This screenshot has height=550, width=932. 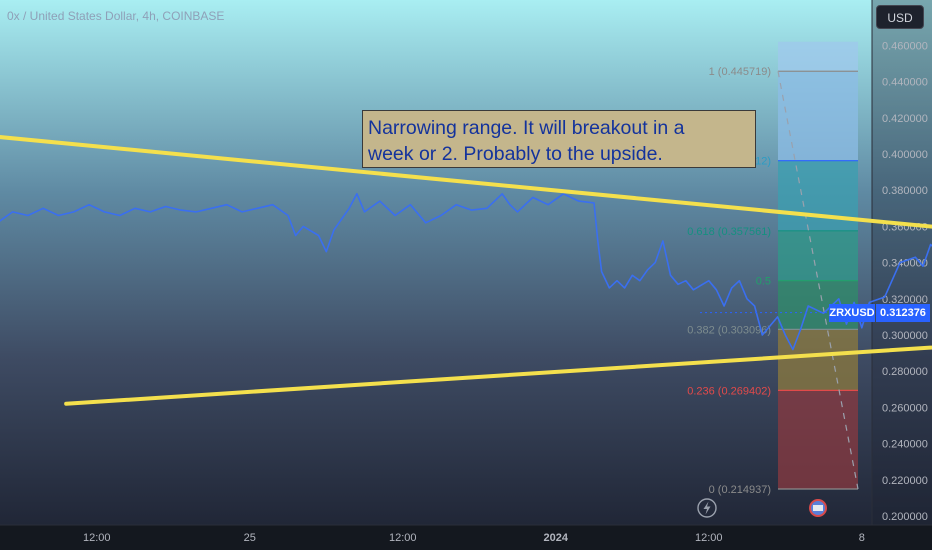 I want to click on fib-level-label-6: 0 (0.214937), so click(x=740, y=490).